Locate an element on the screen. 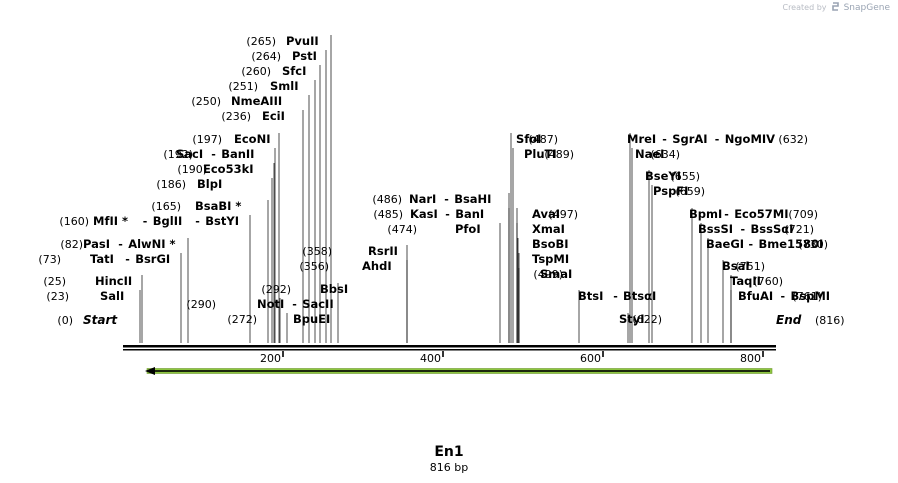 Image resolution: width=898 pixels, height=483 pixels. enzyme-name: BpmI is located at coordinates (705, 214).